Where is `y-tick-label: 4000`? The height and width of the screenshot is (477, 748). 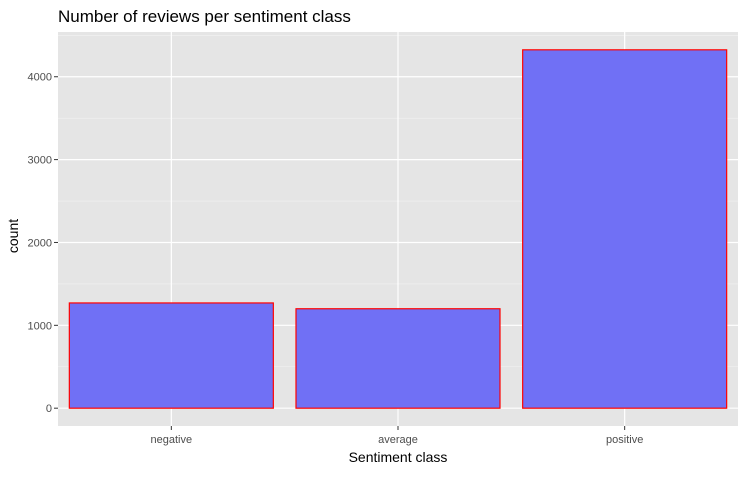
y-tick-label: 4000 is located at coordinates (40, 78).